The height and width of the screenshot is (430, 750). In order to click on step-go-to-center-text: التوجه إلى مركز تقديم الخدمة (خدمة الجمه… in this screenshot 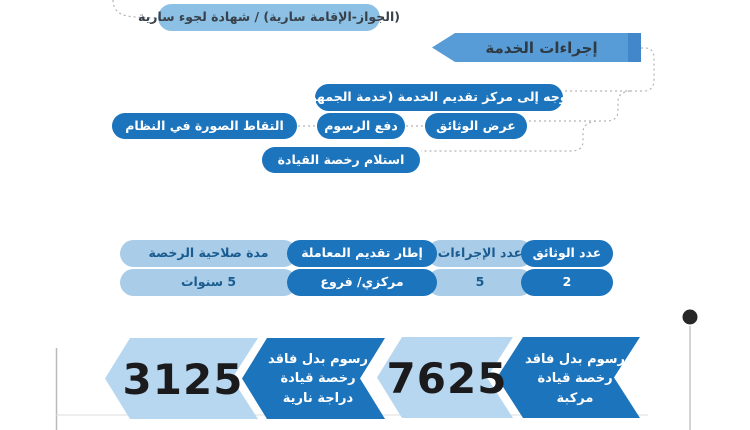, I will do `click(439, 97)`.